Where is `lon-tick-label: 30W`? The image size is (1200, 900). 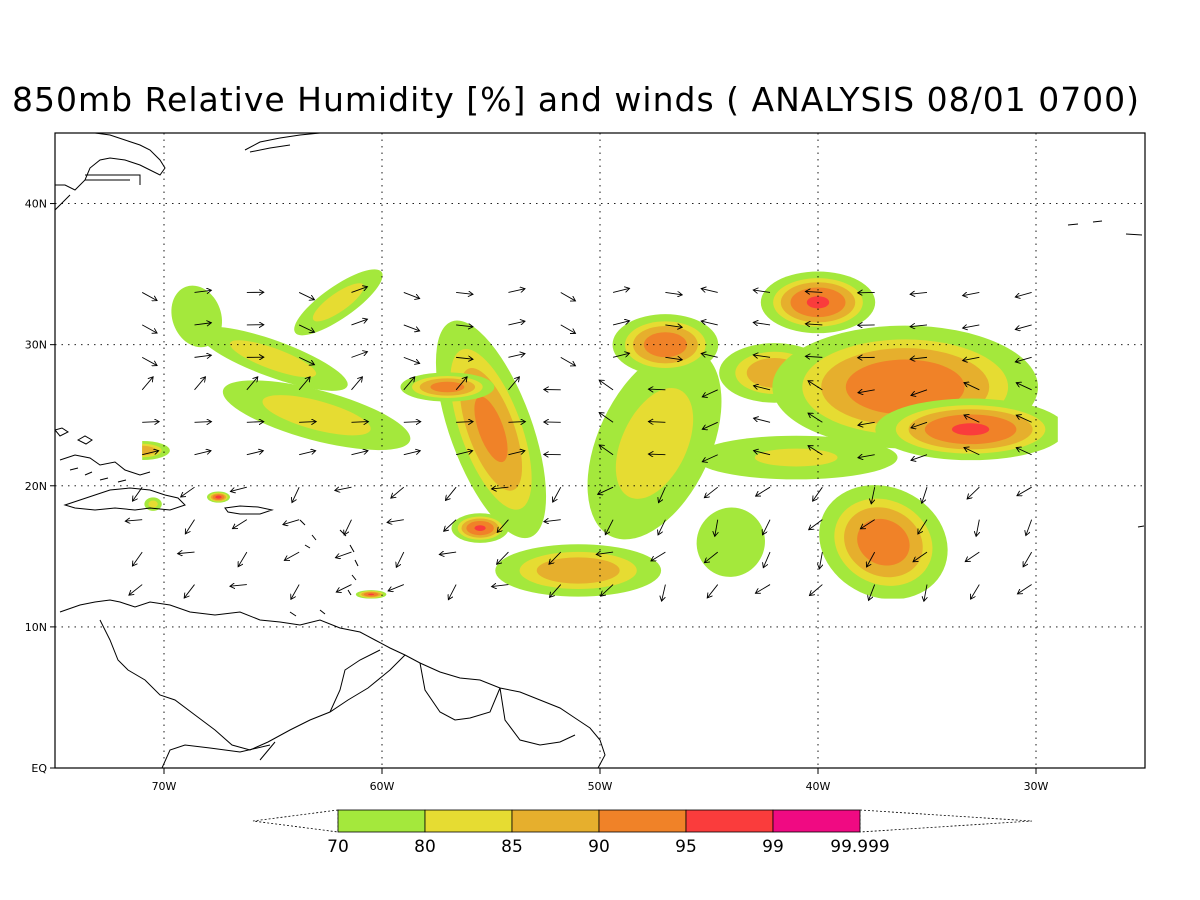 lon-tick-label: 30W is located at coordinates (1036, 786).